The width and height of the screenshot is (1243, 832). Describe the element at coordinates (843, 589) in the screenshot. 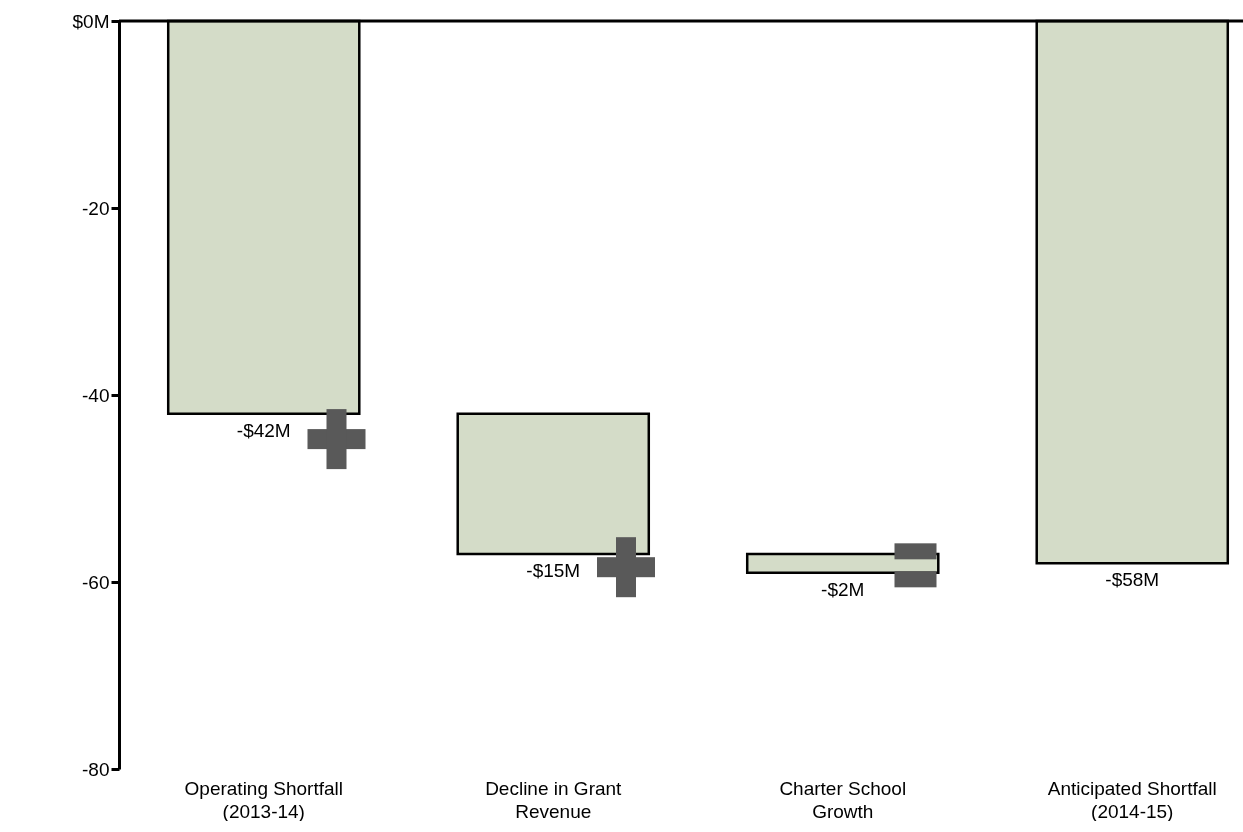

I see `data-label: -$2M` at that location.